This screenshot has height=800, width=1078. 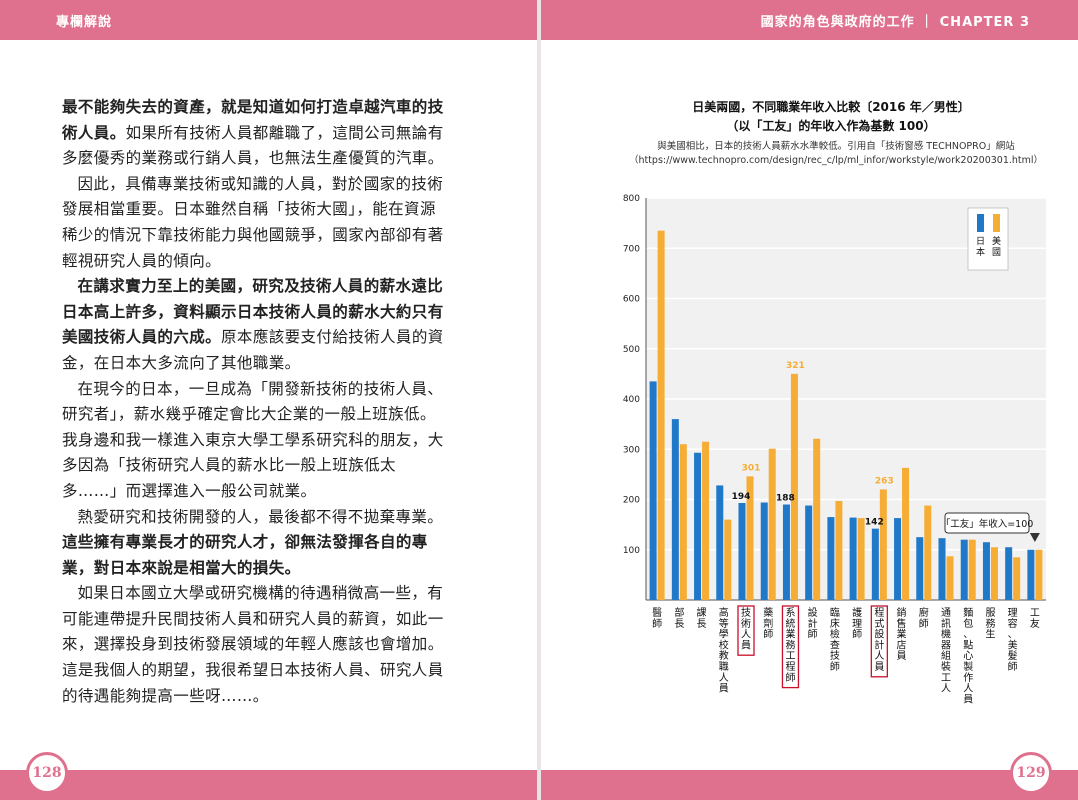 What do you see at coordinates (245, 555) in the screenshot?
I see `emphasis-text: 這些擁有專業長才的研究人才，卻無法發揮各自的專業，對日本來說是相當大的損失。` at bounding box center [245, 555].